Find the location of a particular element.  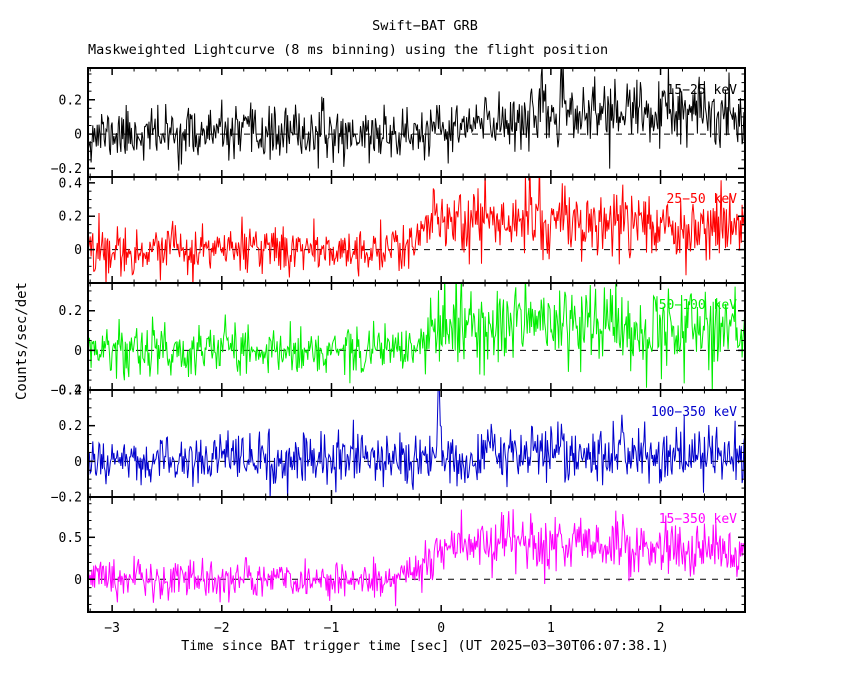

band-label-3: 100−350 keV is located at coordinates (694, 412).